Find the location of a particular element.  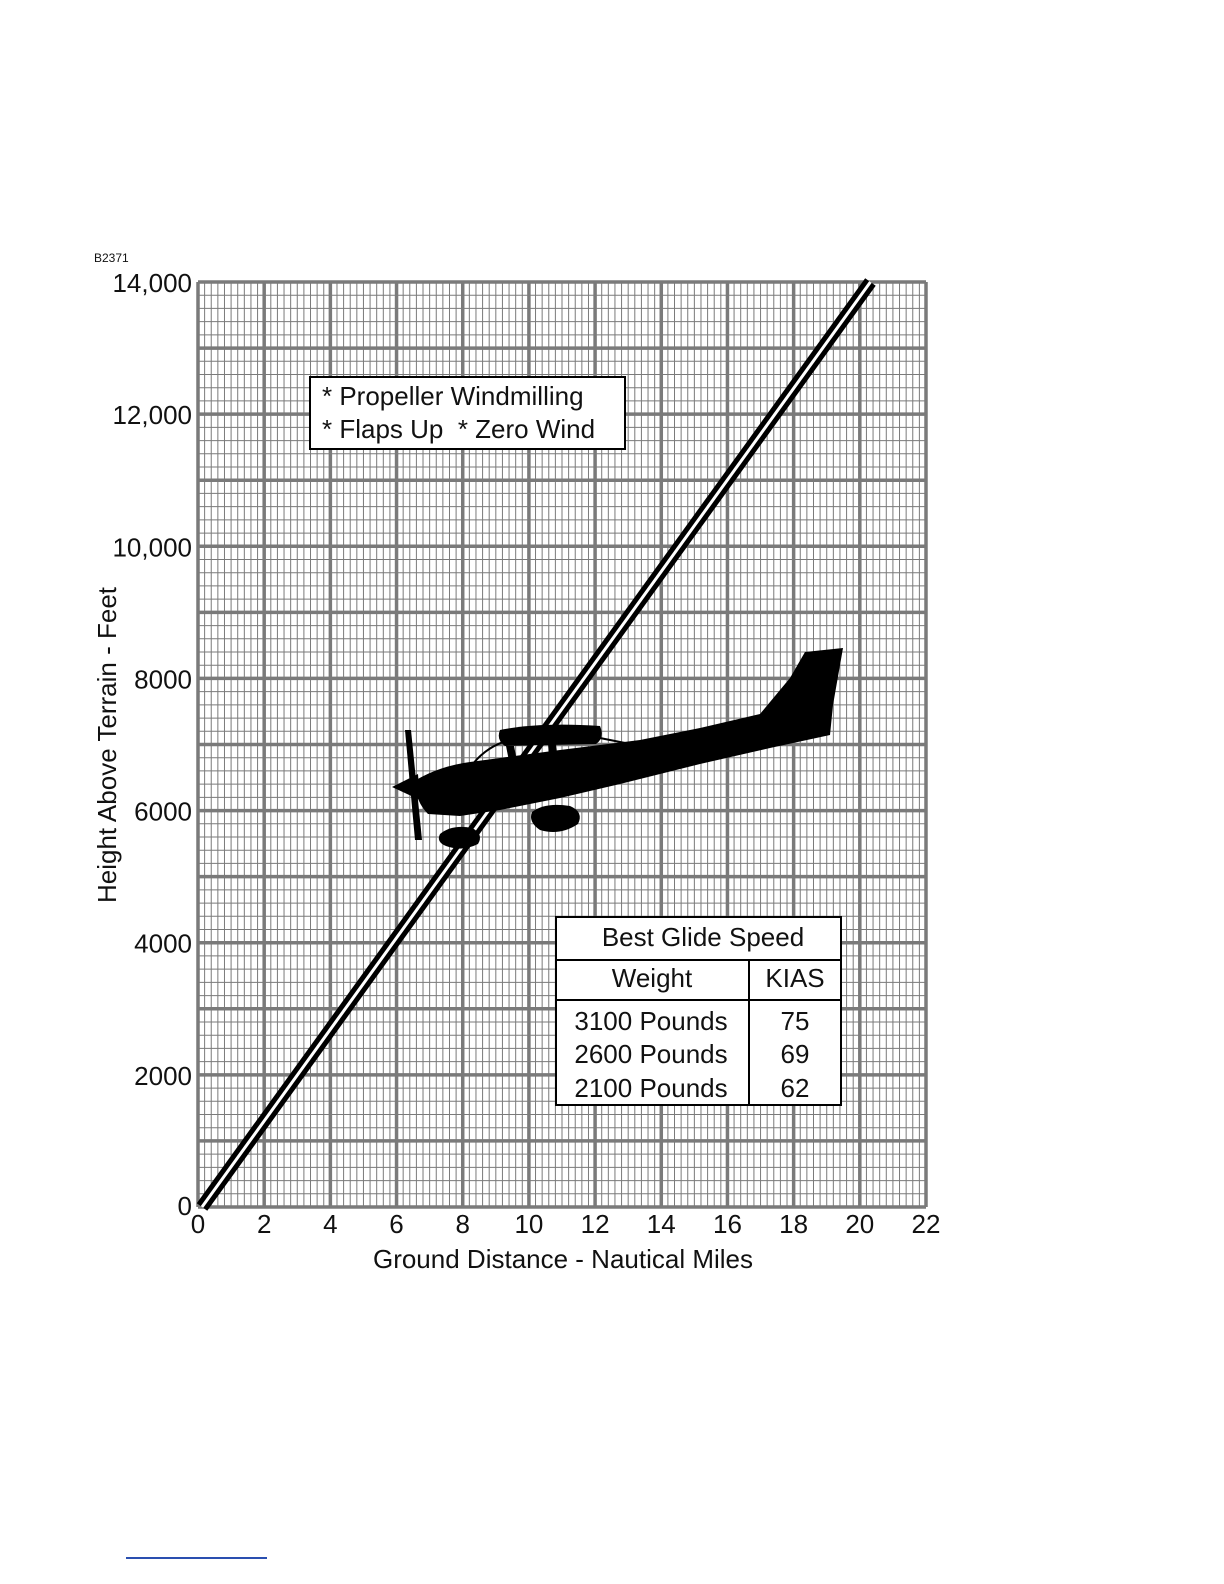

x-tick-label: 8 is located at coordinates (462, 1224).